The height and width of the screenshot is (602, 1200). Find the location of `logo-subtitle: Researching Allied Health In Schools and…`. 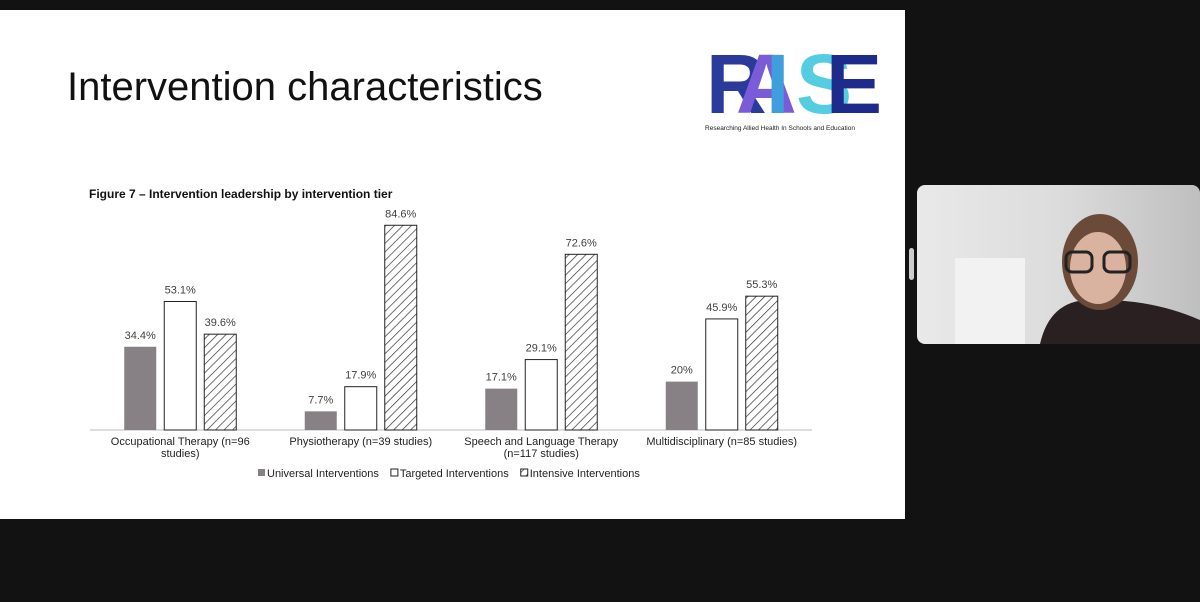

logo-subtitle: Researching Allied Health In Schools and… is located at coordinates (780, 128).